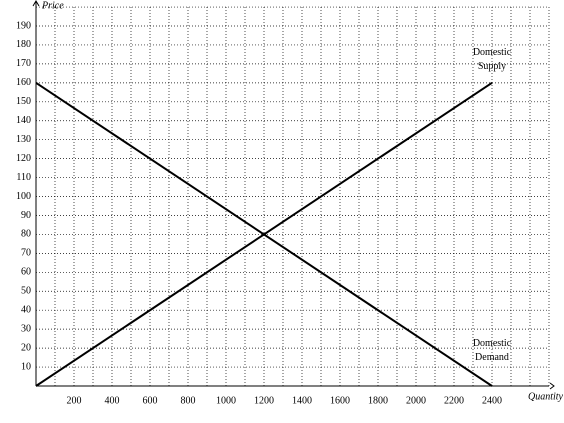 Image resolution: width=564 pixels, height=423 pixels. I want to click on x-tick-label: 1000, so click(226, 400).